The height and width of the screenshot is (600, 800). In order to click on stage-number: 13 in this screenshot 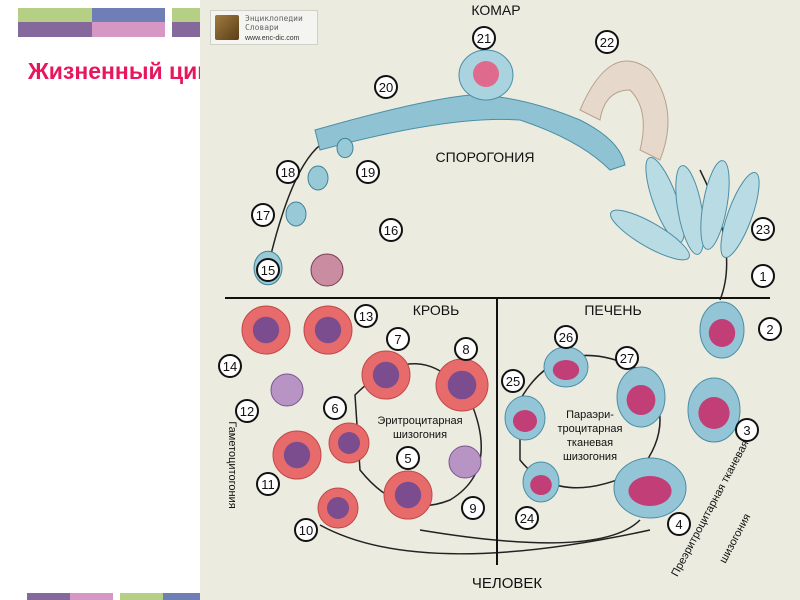, I will do `click(366, 316)`.